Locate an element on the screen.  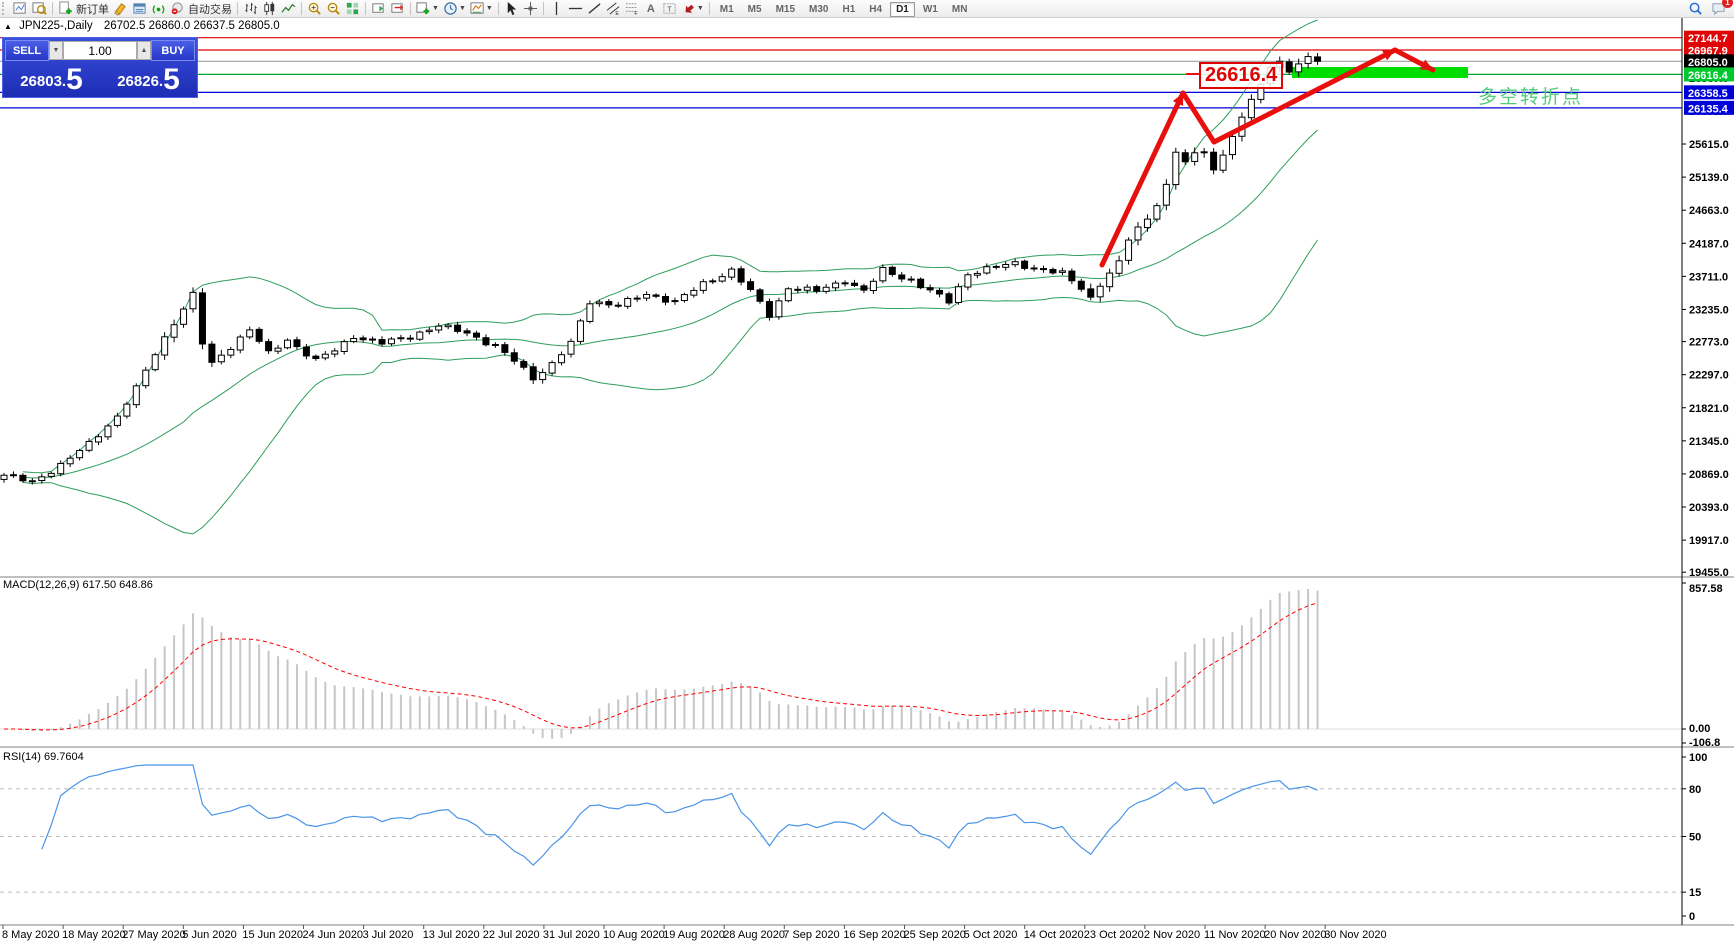
sell-price: 26803. 5 is located at coordinates (51, 79).